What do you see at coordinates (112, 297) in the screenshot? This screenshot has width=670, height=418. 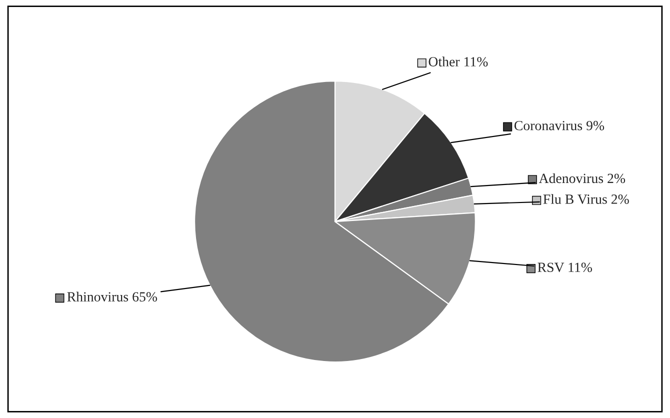 I see `legend-label: Rhinovirus 65%` at bounding box center [112, 297].